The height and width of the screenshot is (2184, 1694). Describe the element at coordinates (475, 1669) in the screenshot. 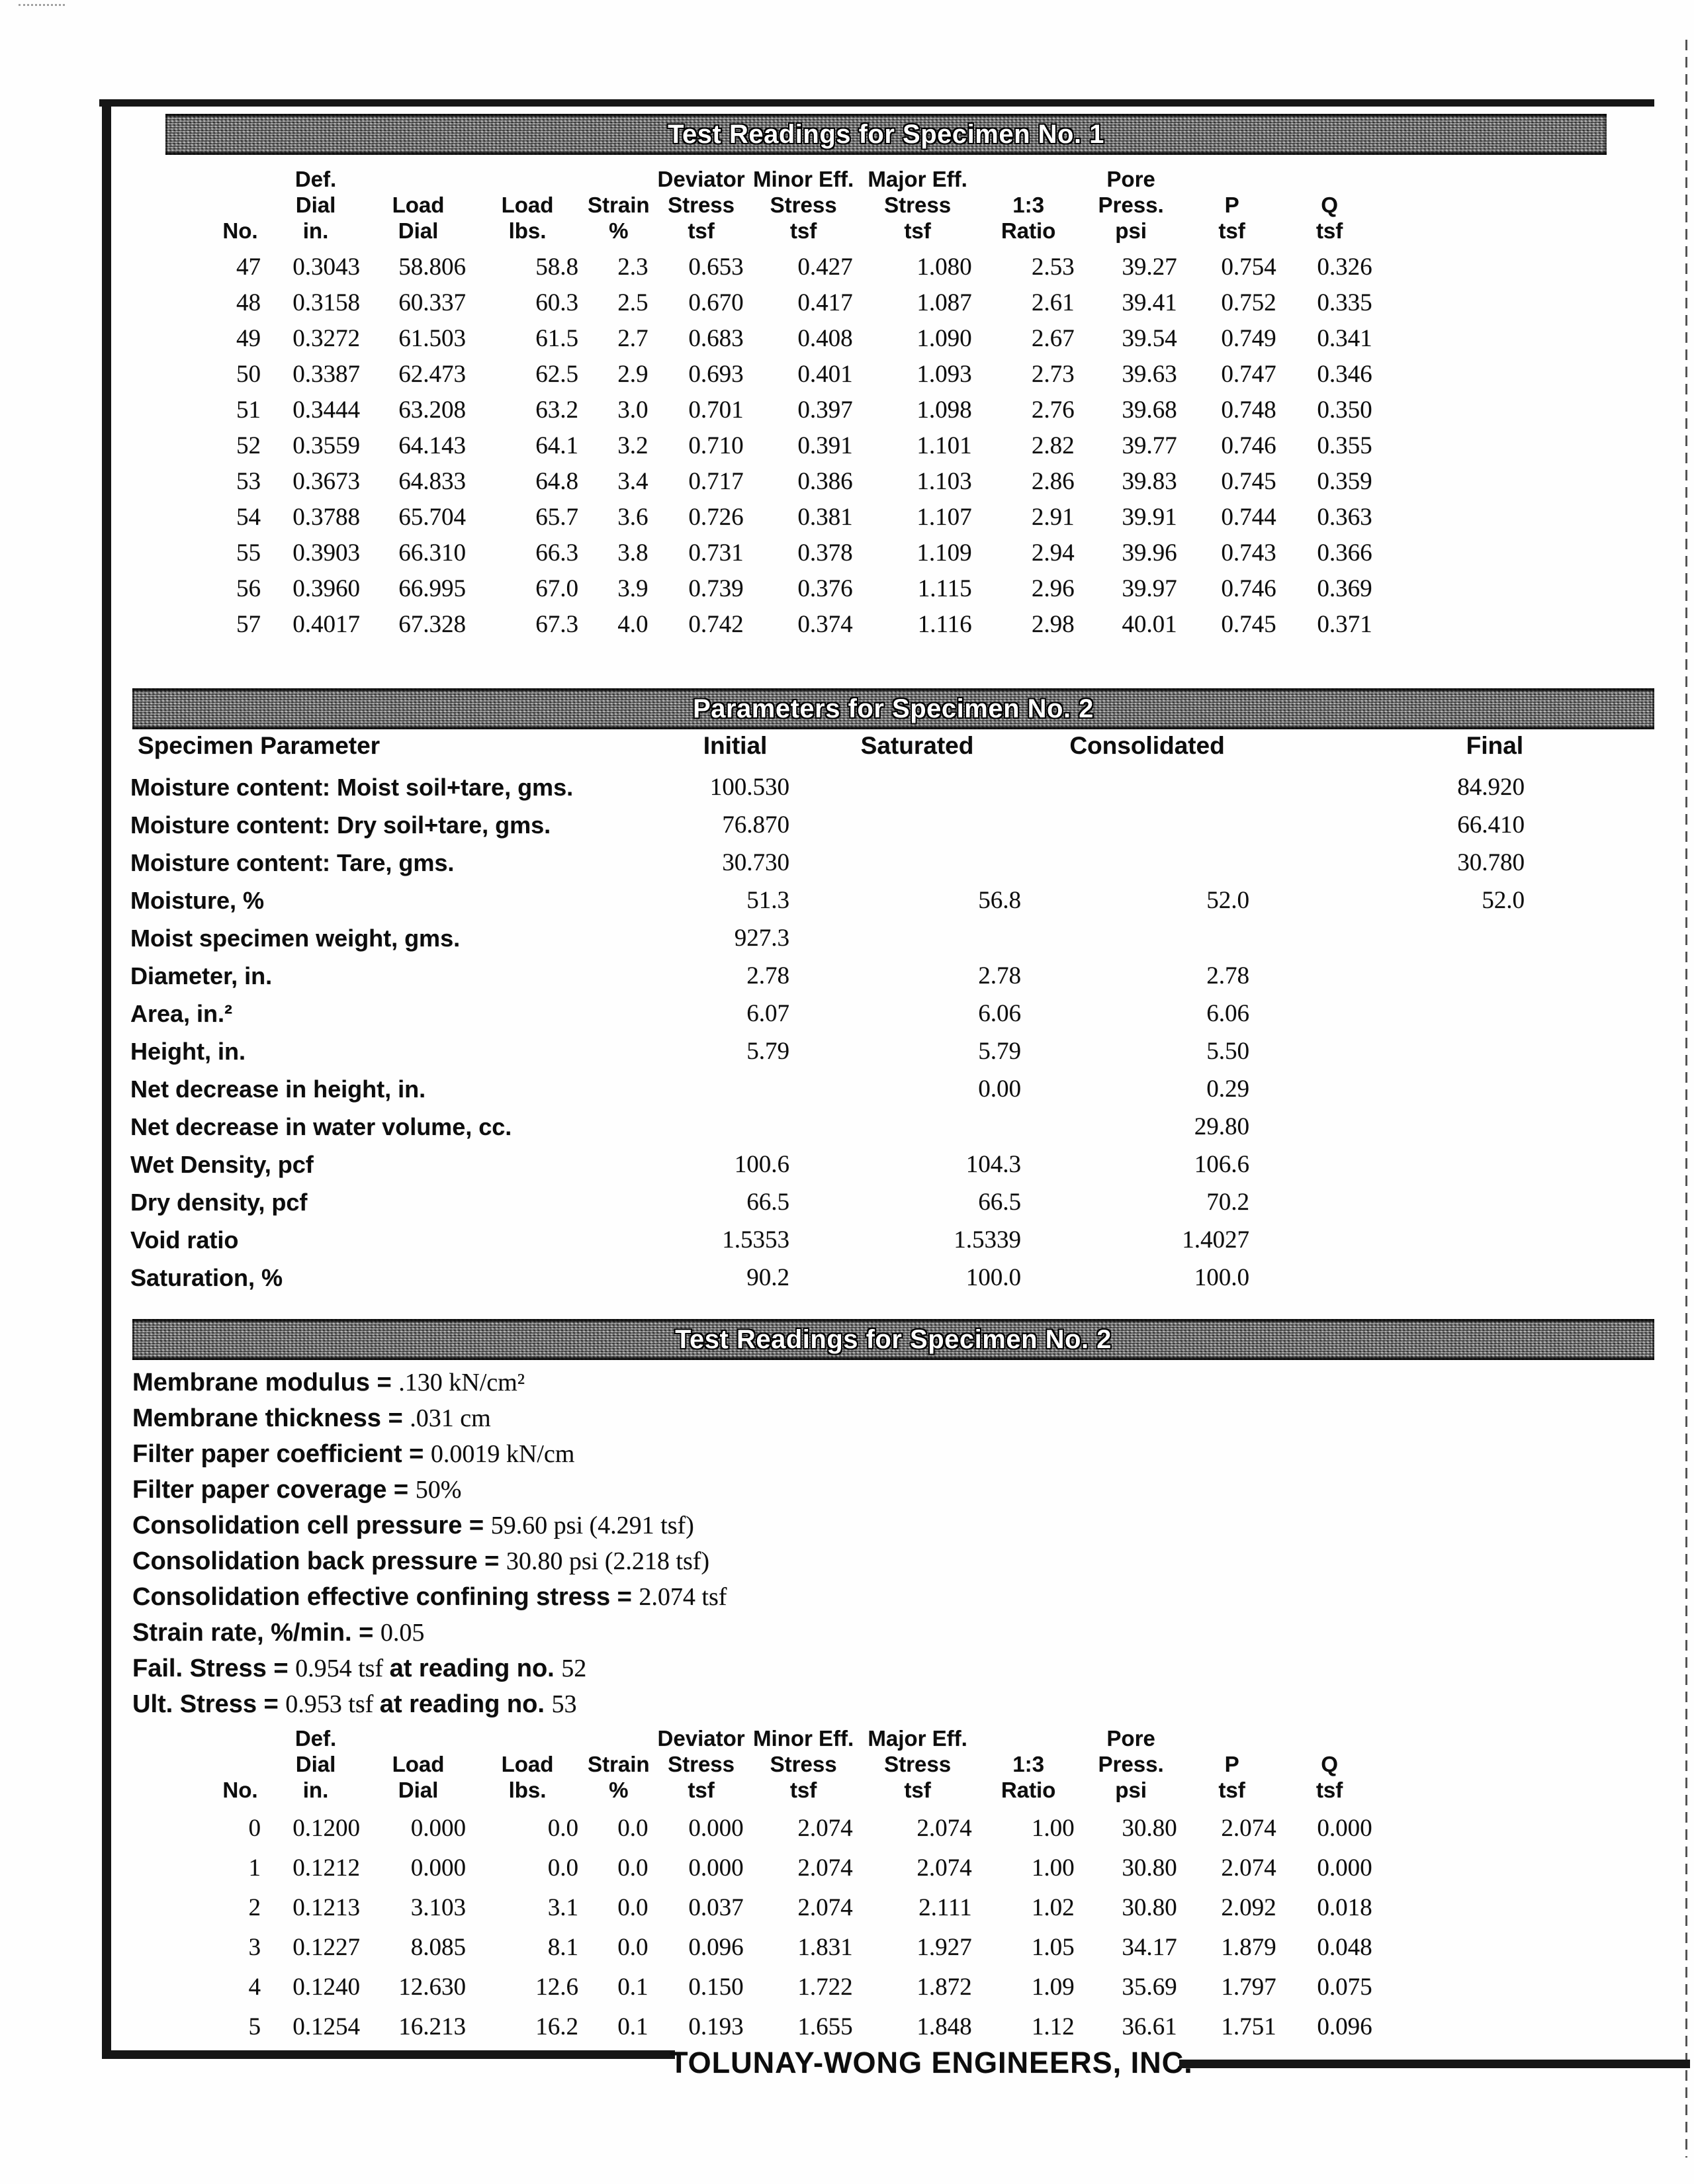

I see `info-label: at reading no.` at that location.